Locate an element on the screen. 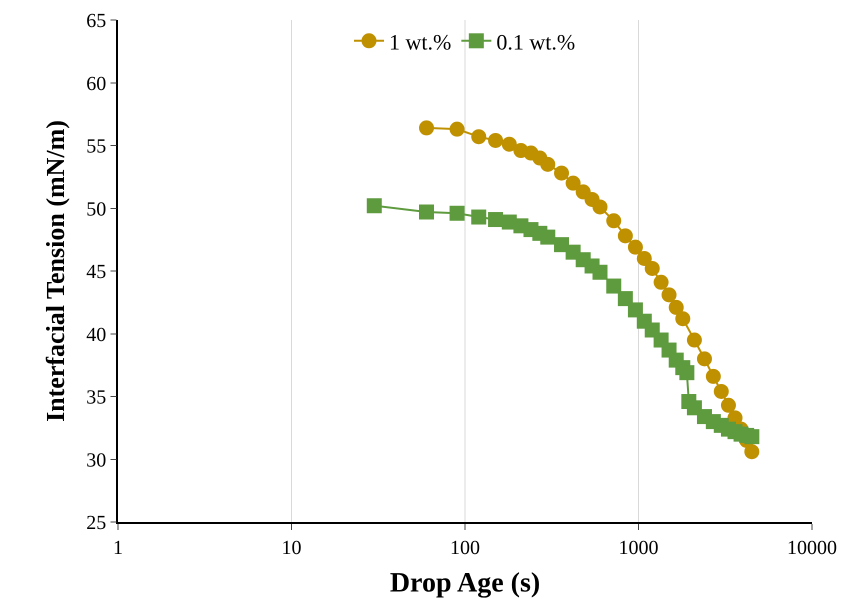 The image size is (848, 609). x-tick-label: 1 is located at coordinates (118, 547).